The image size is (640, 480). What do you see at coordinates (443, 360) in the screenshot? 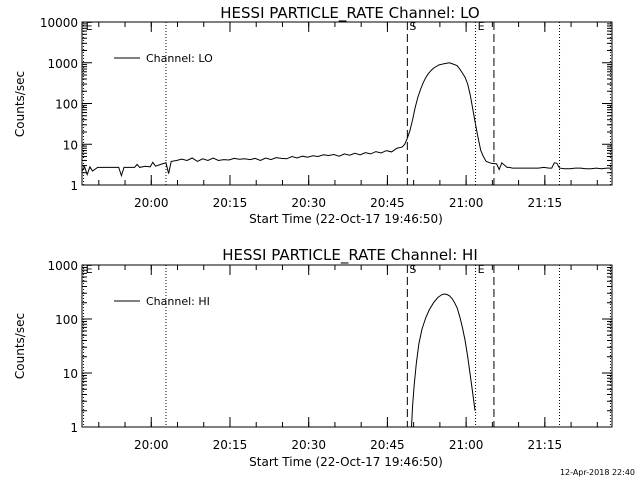
I see `series-line-hi` at bounding box center [443, 360].